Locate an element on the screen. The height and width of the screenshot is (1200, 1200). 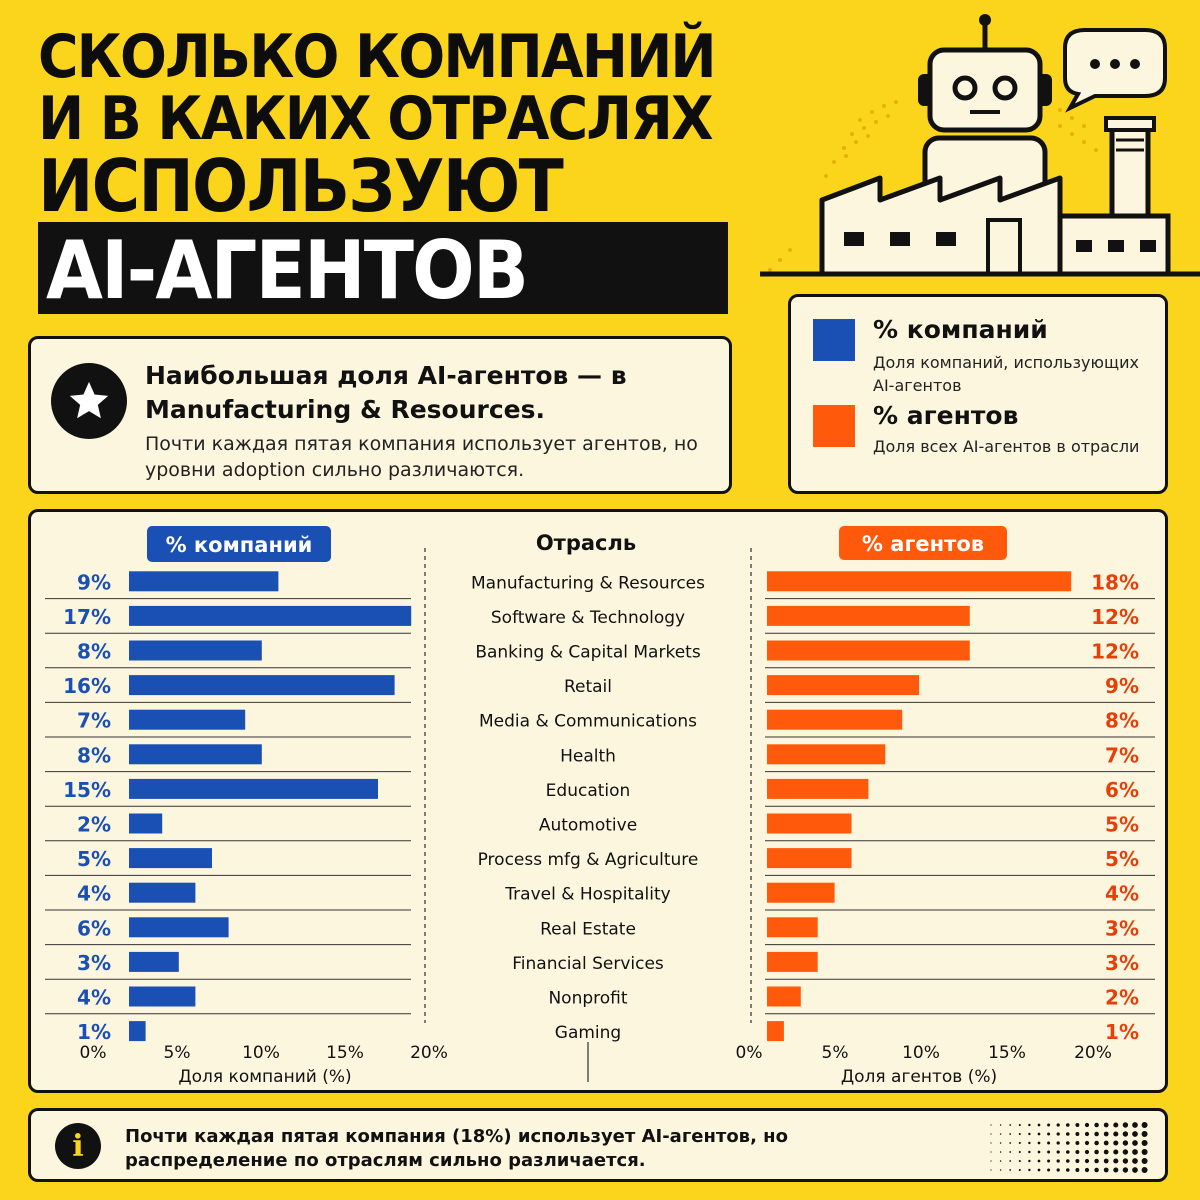
right-header-badge is located at coordinates (923, 543).